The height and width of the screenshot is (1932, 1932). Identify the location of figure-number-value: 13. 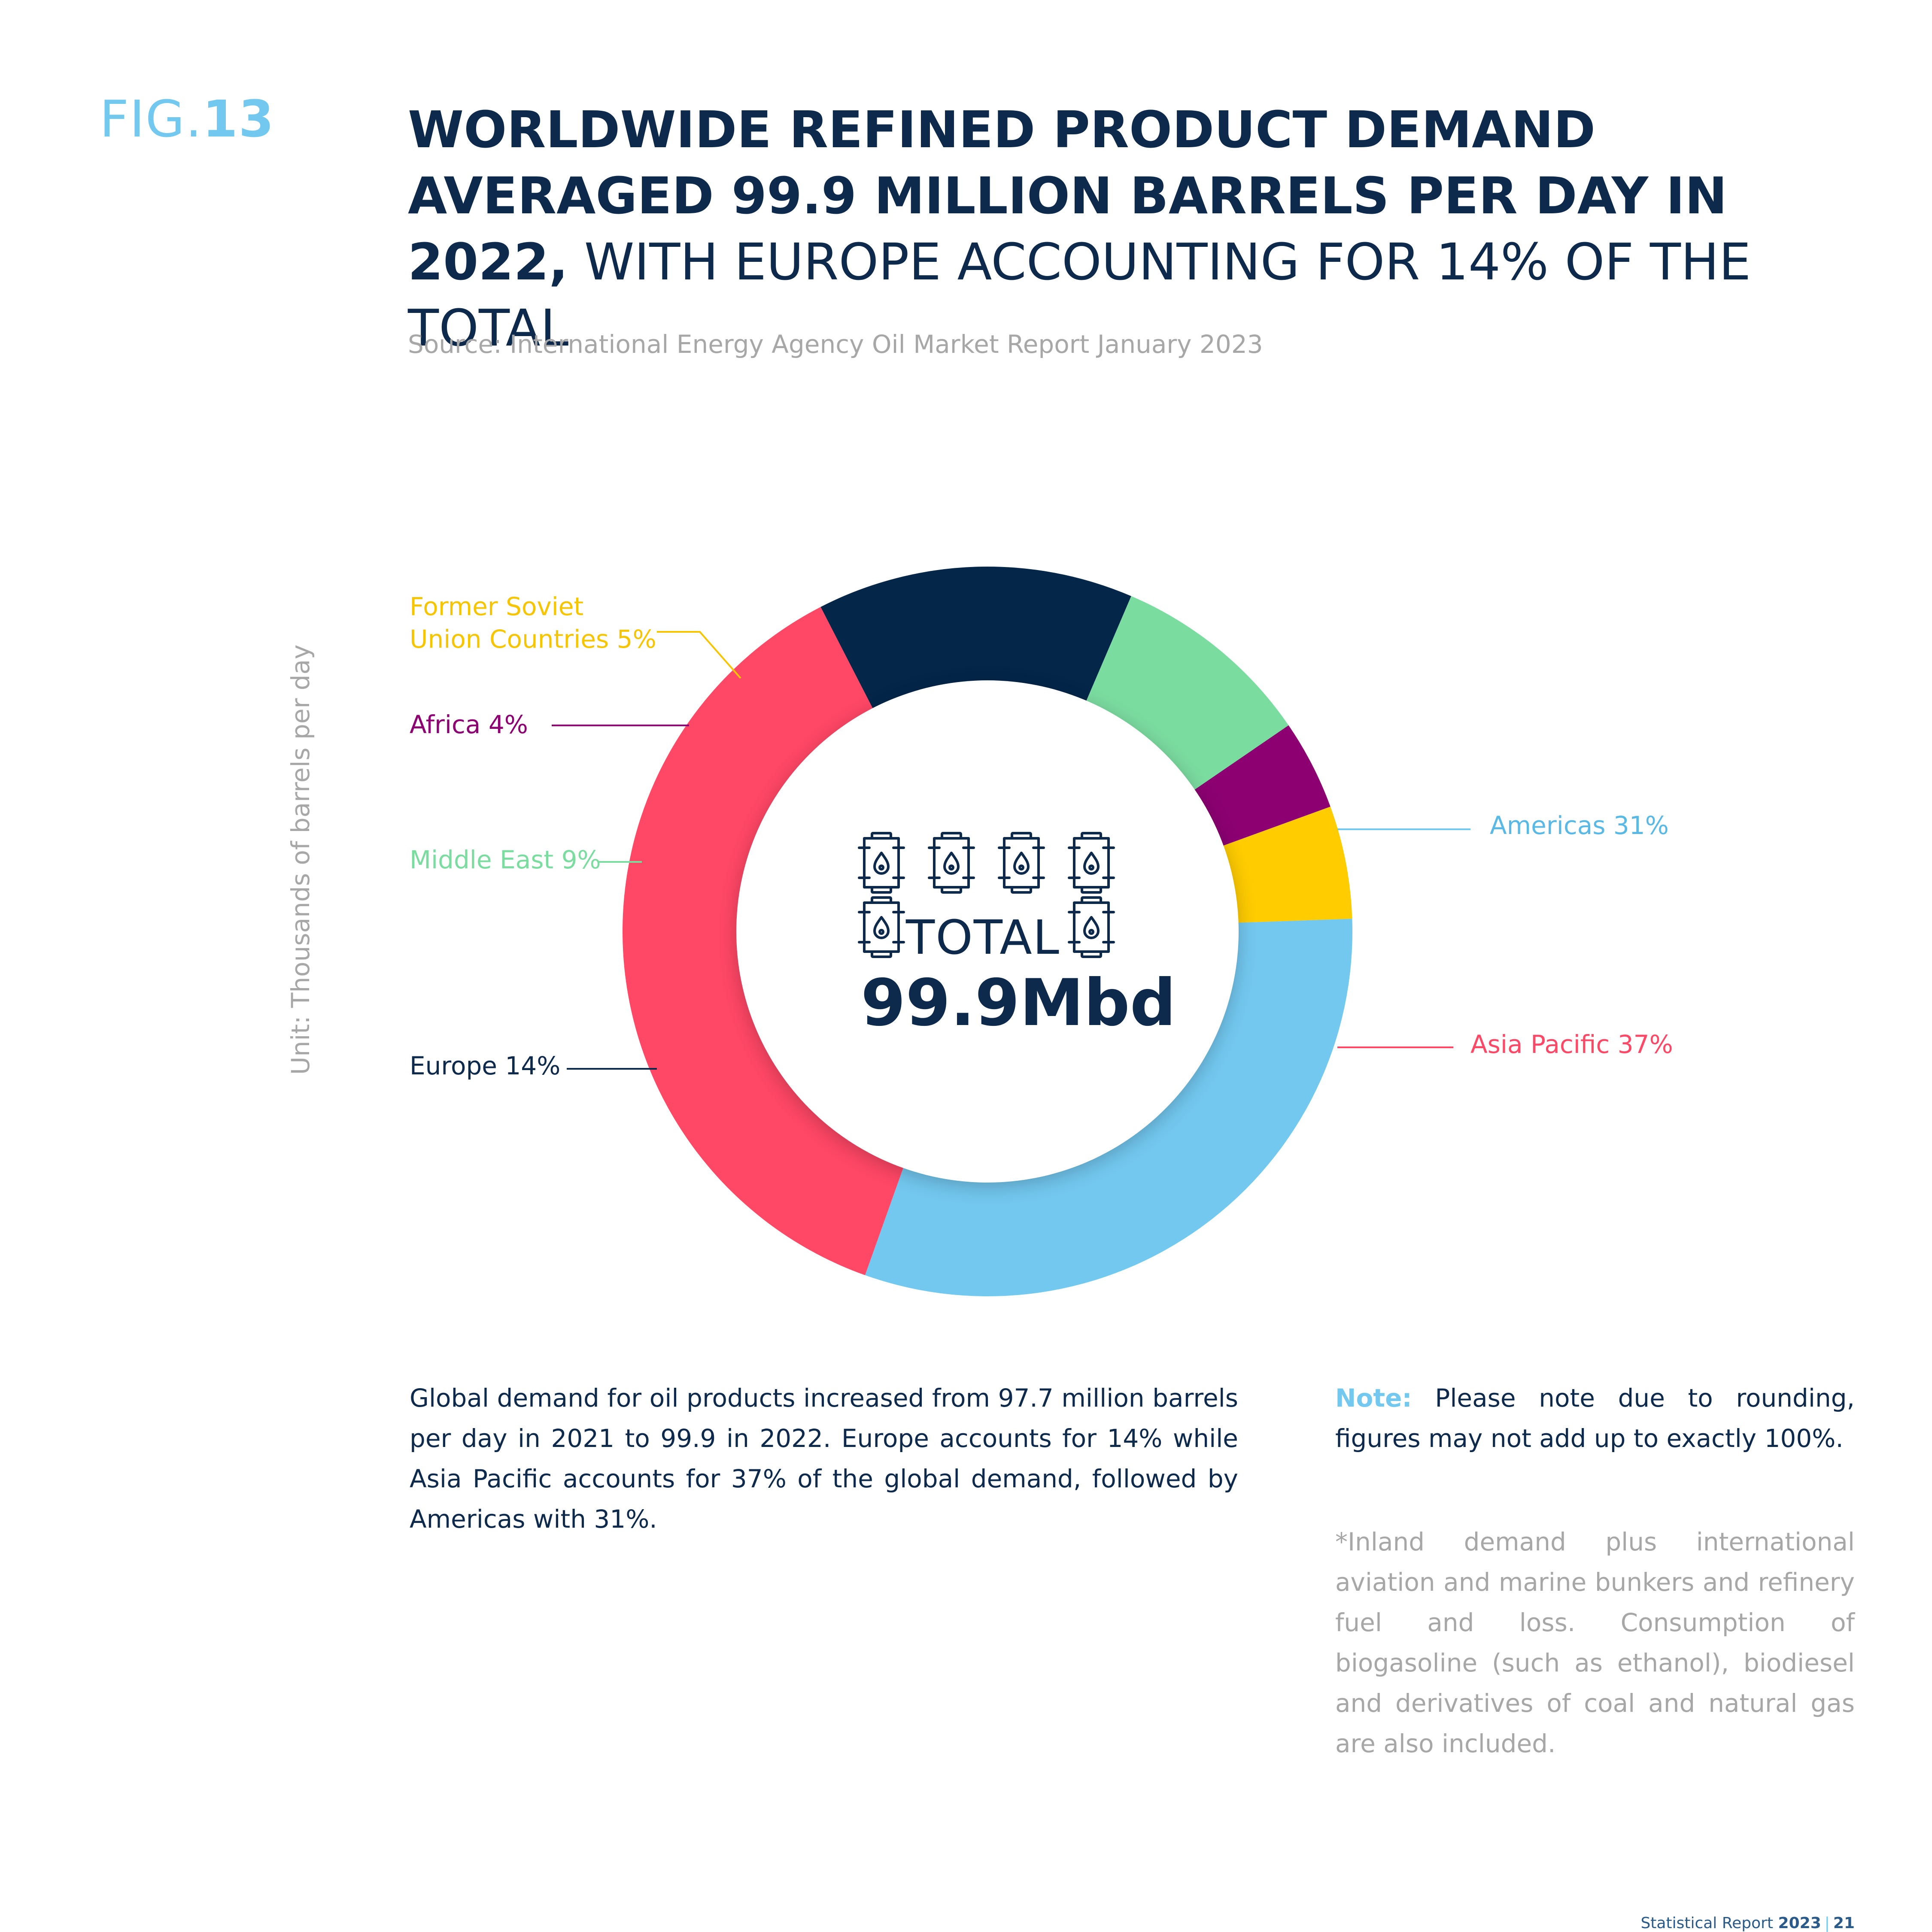
(239, 119).